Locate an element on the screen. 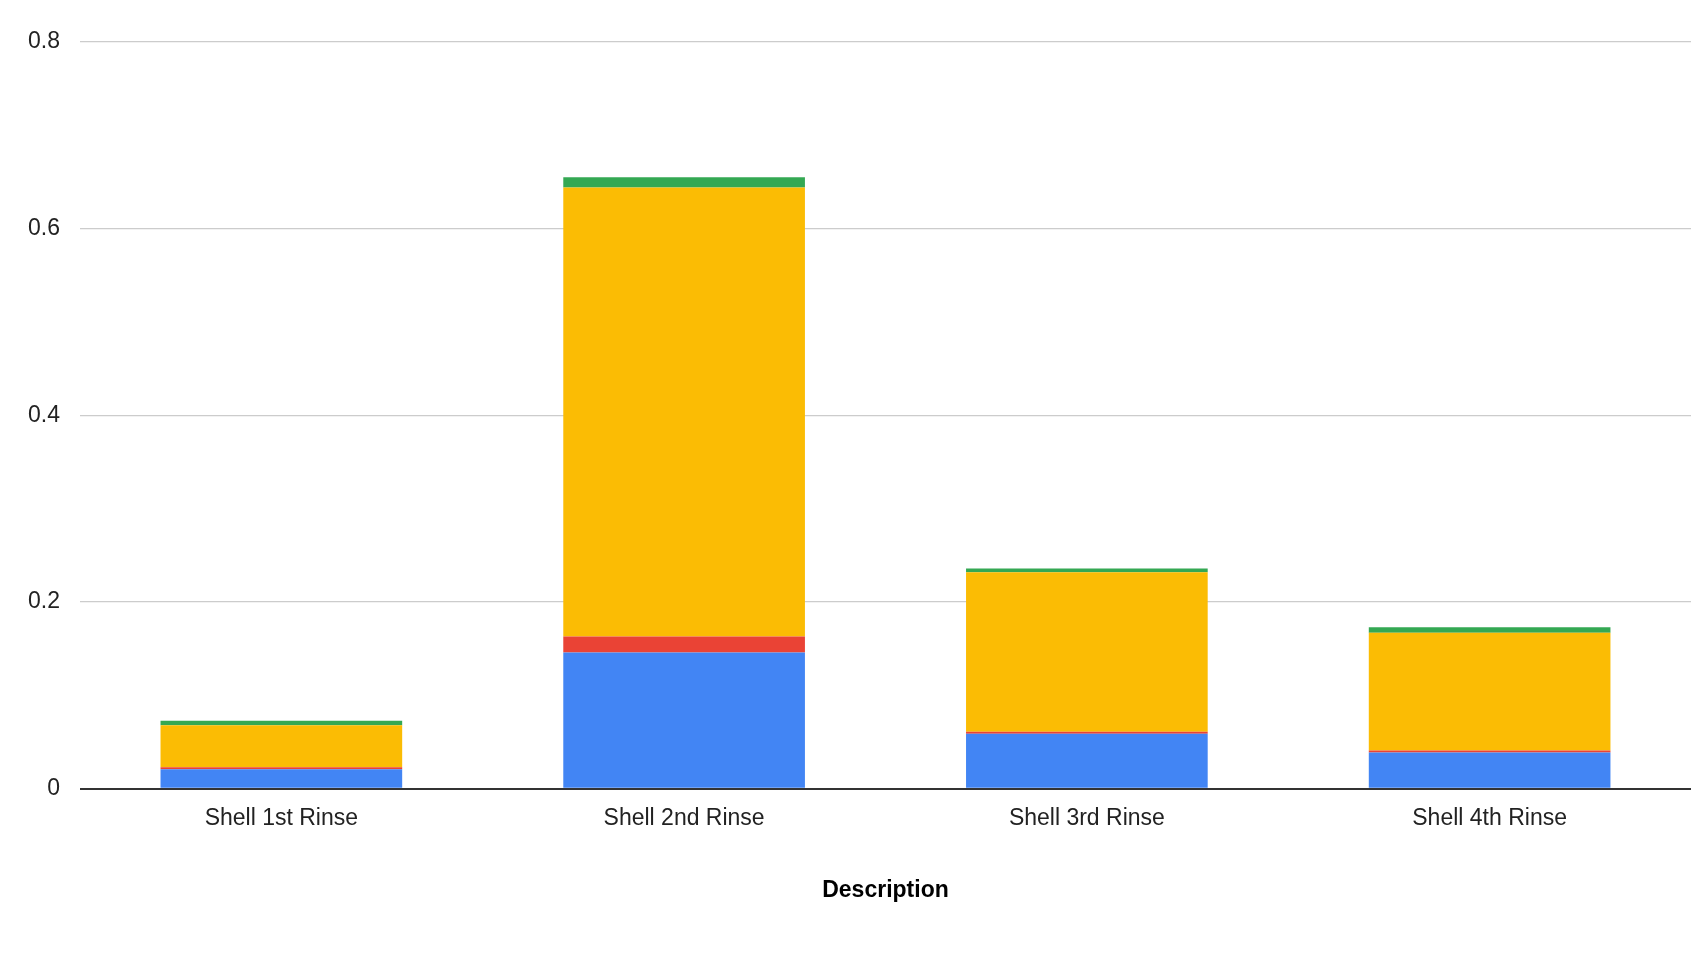  x-tick-label: Shell 2nd Rinse is located at coordinates (684, 816).